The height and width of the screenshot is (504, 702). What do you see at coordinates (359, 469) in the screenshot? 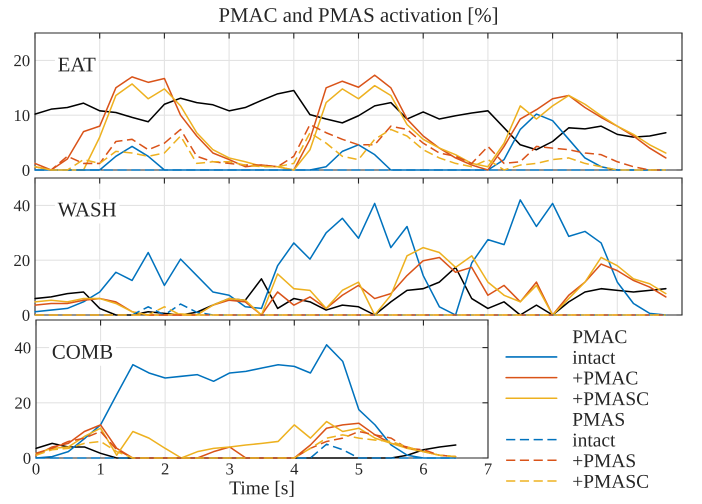
I see `x-tick-label: 5` at bounding box center [359, 469].